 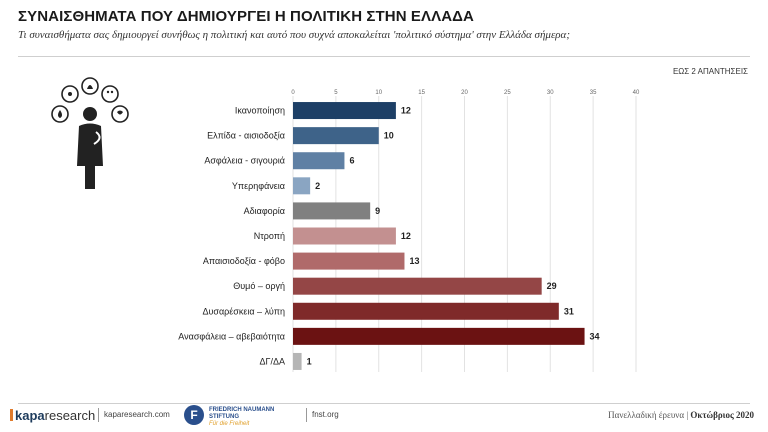 I want to click on value-label: 10, so click(x=389, y=136).